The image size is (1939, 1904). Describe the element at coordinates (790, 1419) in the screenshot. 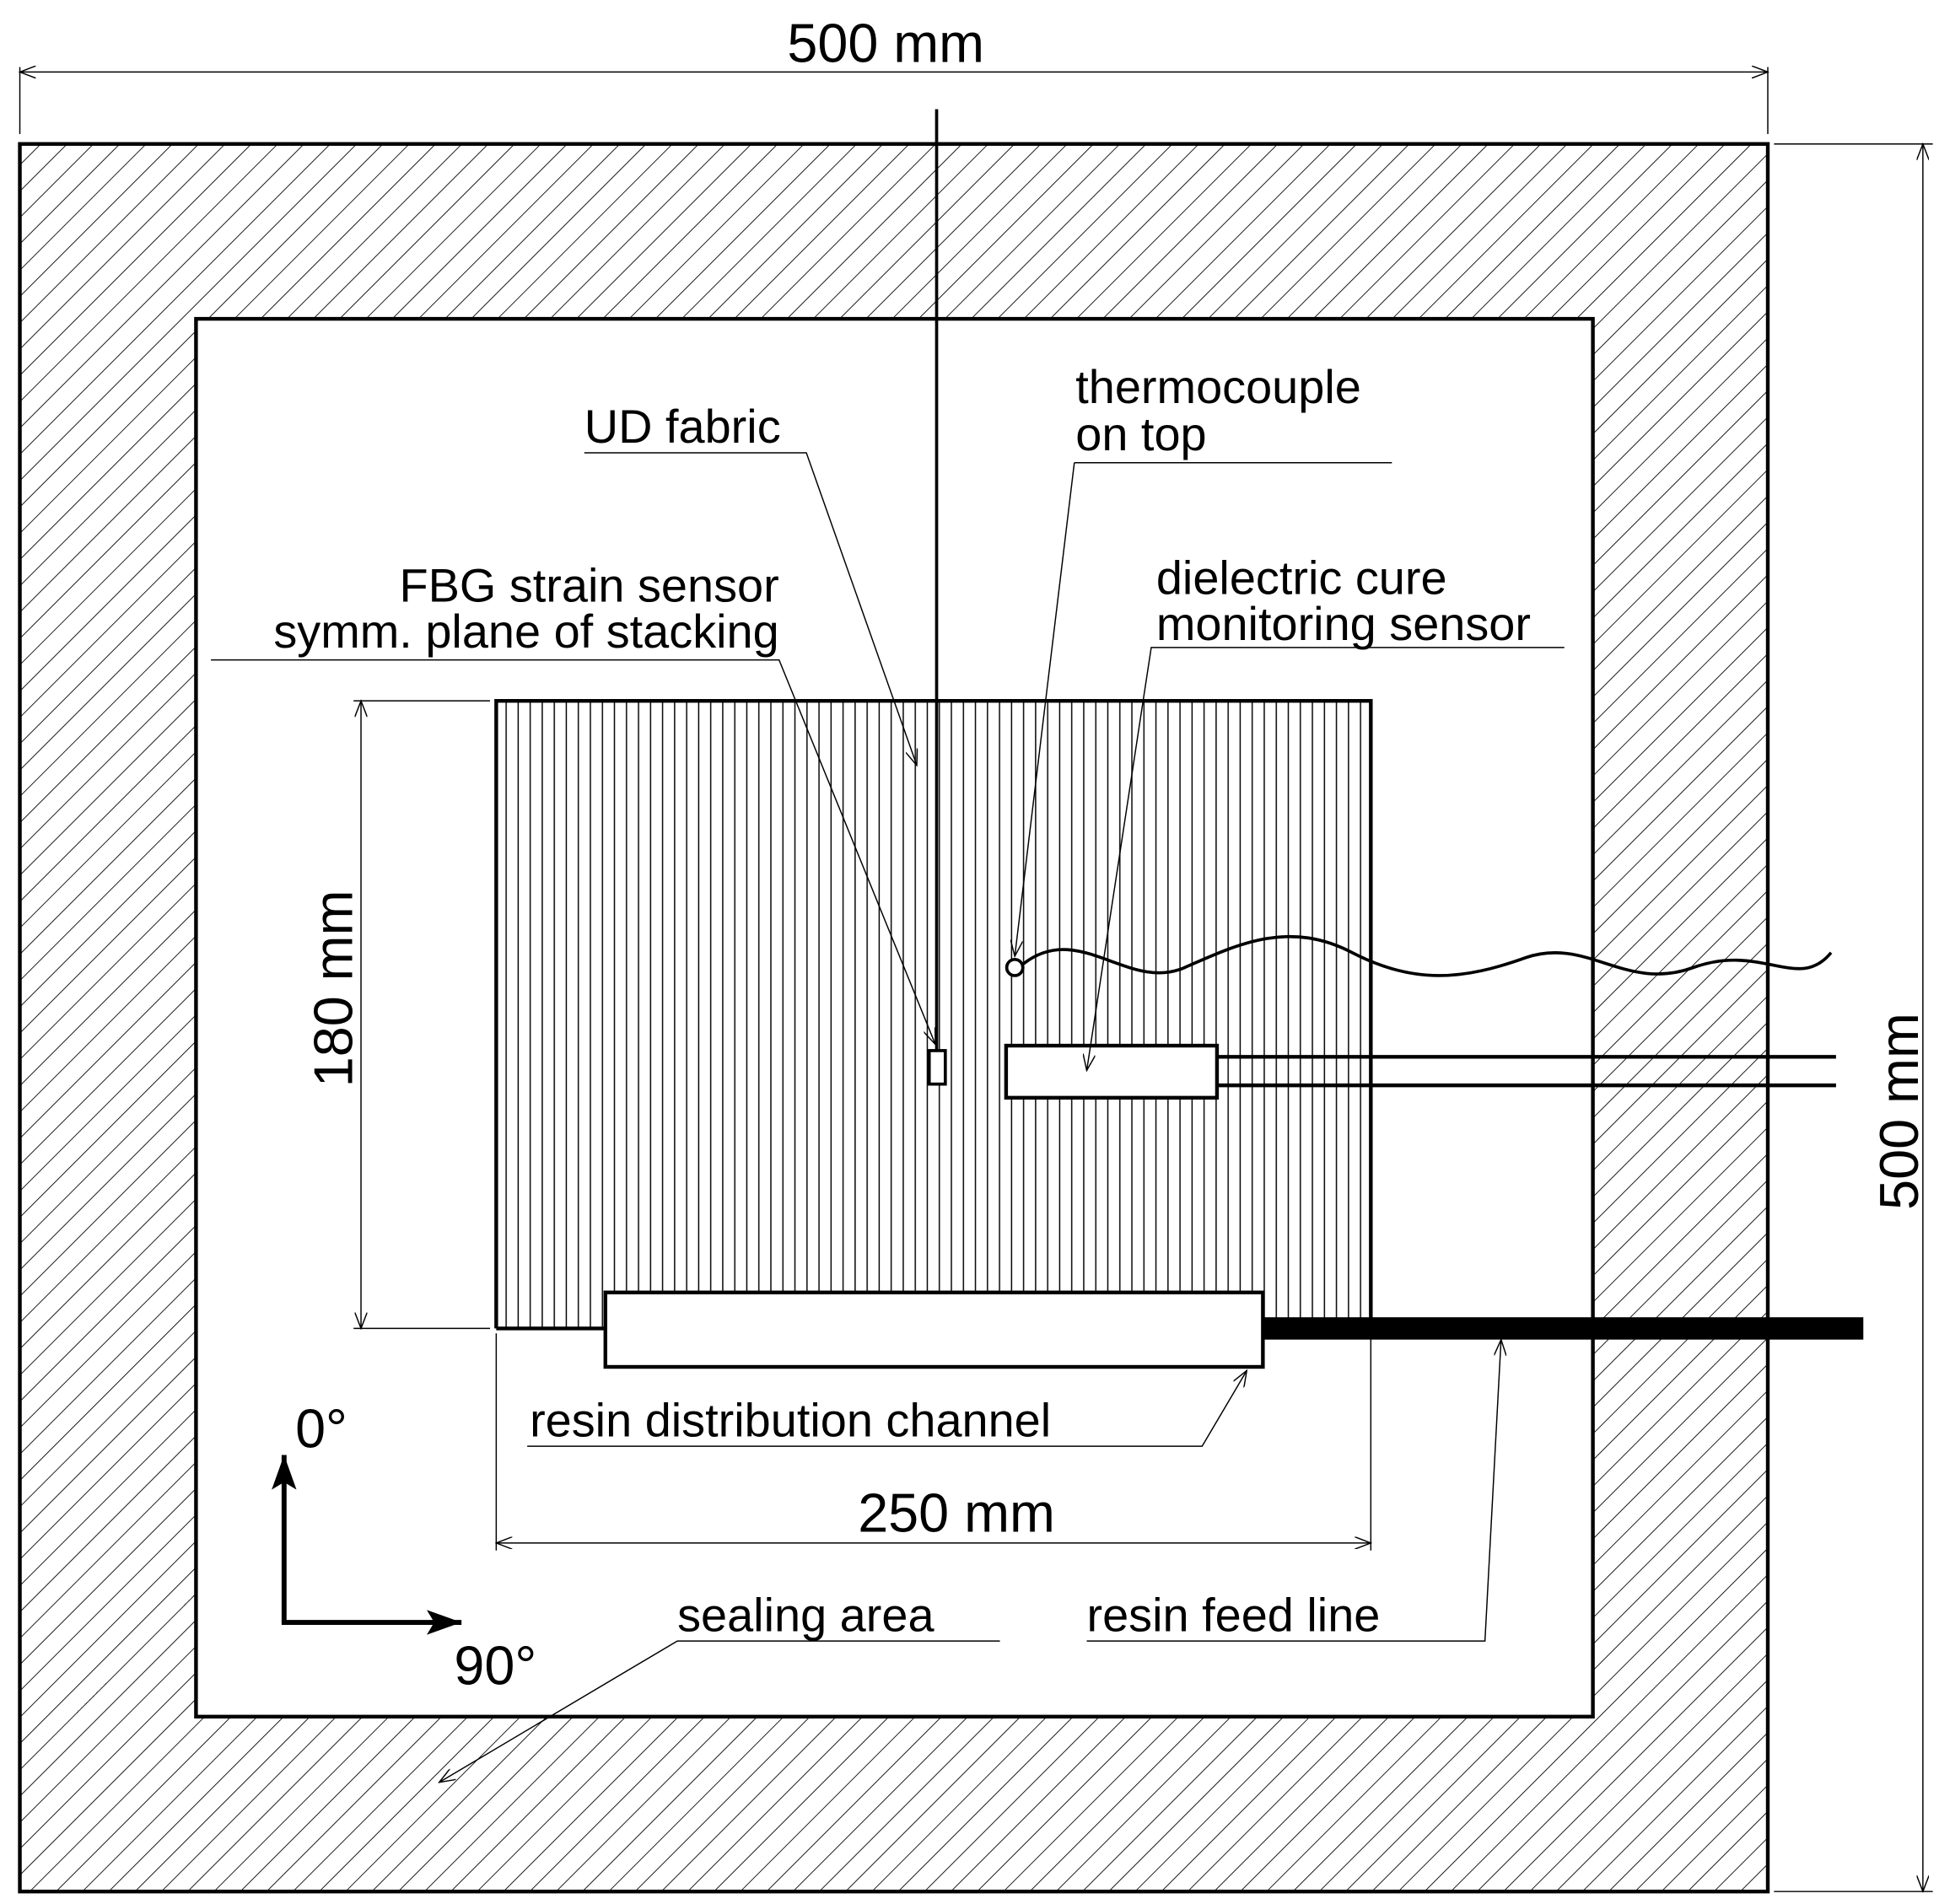

I see `resin-channel-label: resin distribution channel` at that location.